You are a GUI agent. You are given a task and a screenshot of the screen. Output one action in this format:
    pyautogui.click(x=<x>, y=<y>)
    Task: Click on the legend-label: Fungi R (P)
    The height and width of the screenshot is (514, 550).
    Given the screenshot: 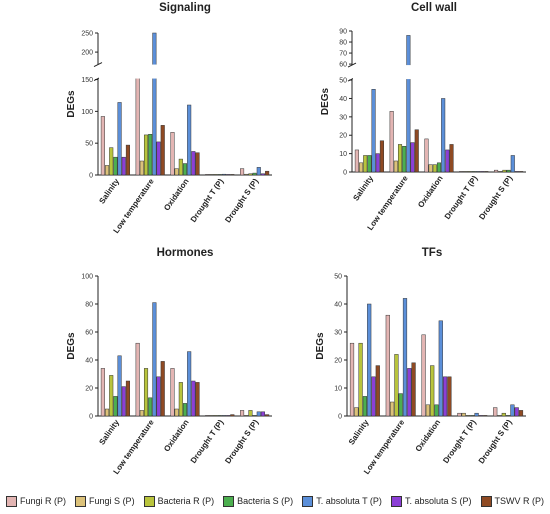 What is the action you would take?
    pyautogui.click(x=43, y=501)
    